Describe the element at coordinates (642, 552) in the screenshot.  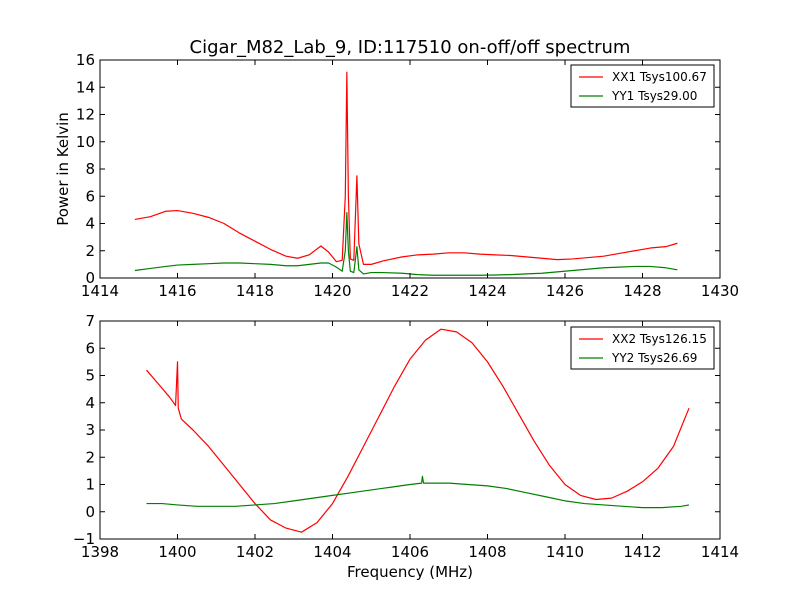
I see `x-tick-label: 1412` at that location.